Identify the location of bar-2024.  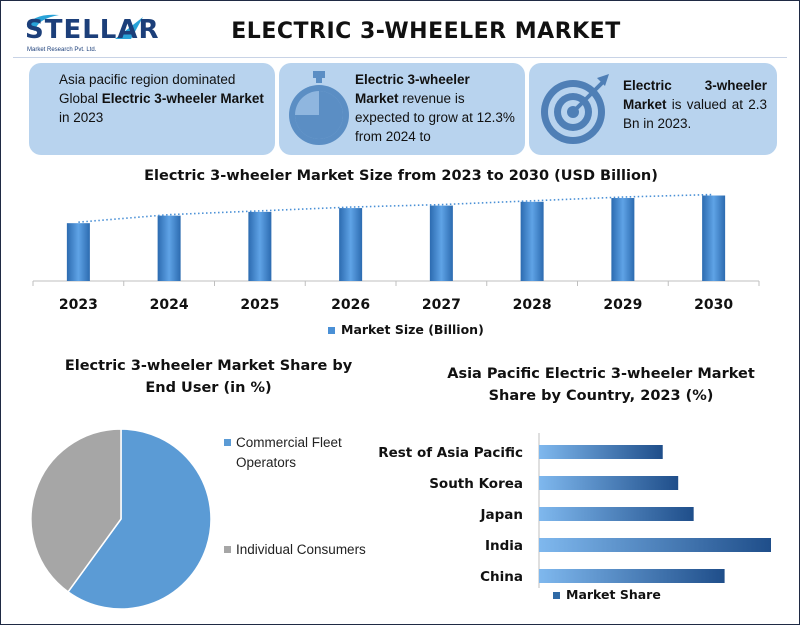
(169, 248).